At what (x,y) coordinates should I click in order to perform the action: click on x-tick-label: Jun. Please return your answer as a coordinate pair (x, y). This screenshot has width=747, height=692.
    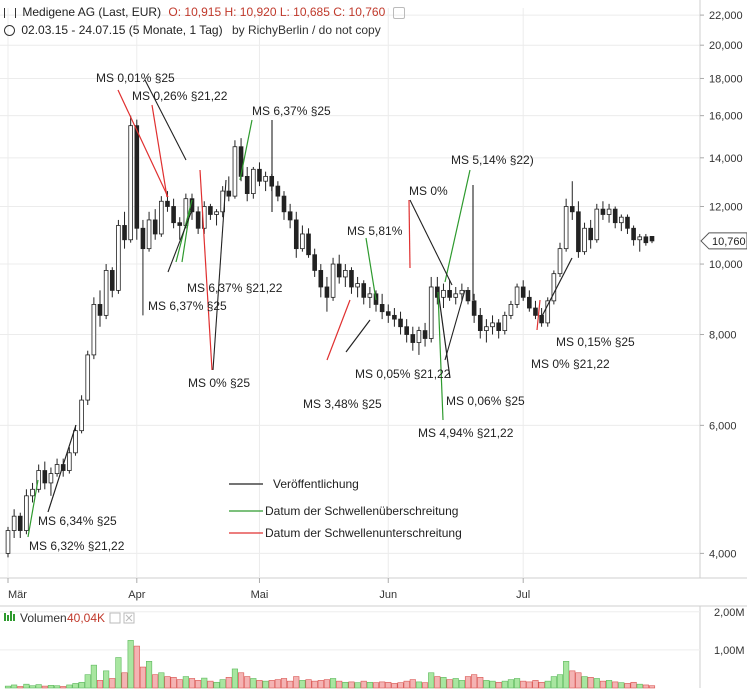
    Looking at the image, I should click on (388, 595).